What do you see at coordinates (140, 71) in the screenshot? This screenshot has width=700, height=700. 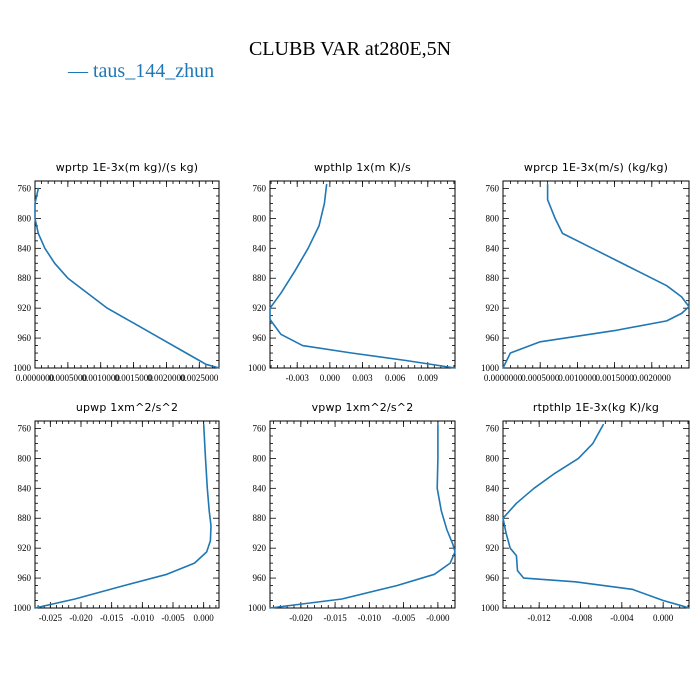 I see `legend-entry: — taus_144_zhun` at bounding box center [140, 71].